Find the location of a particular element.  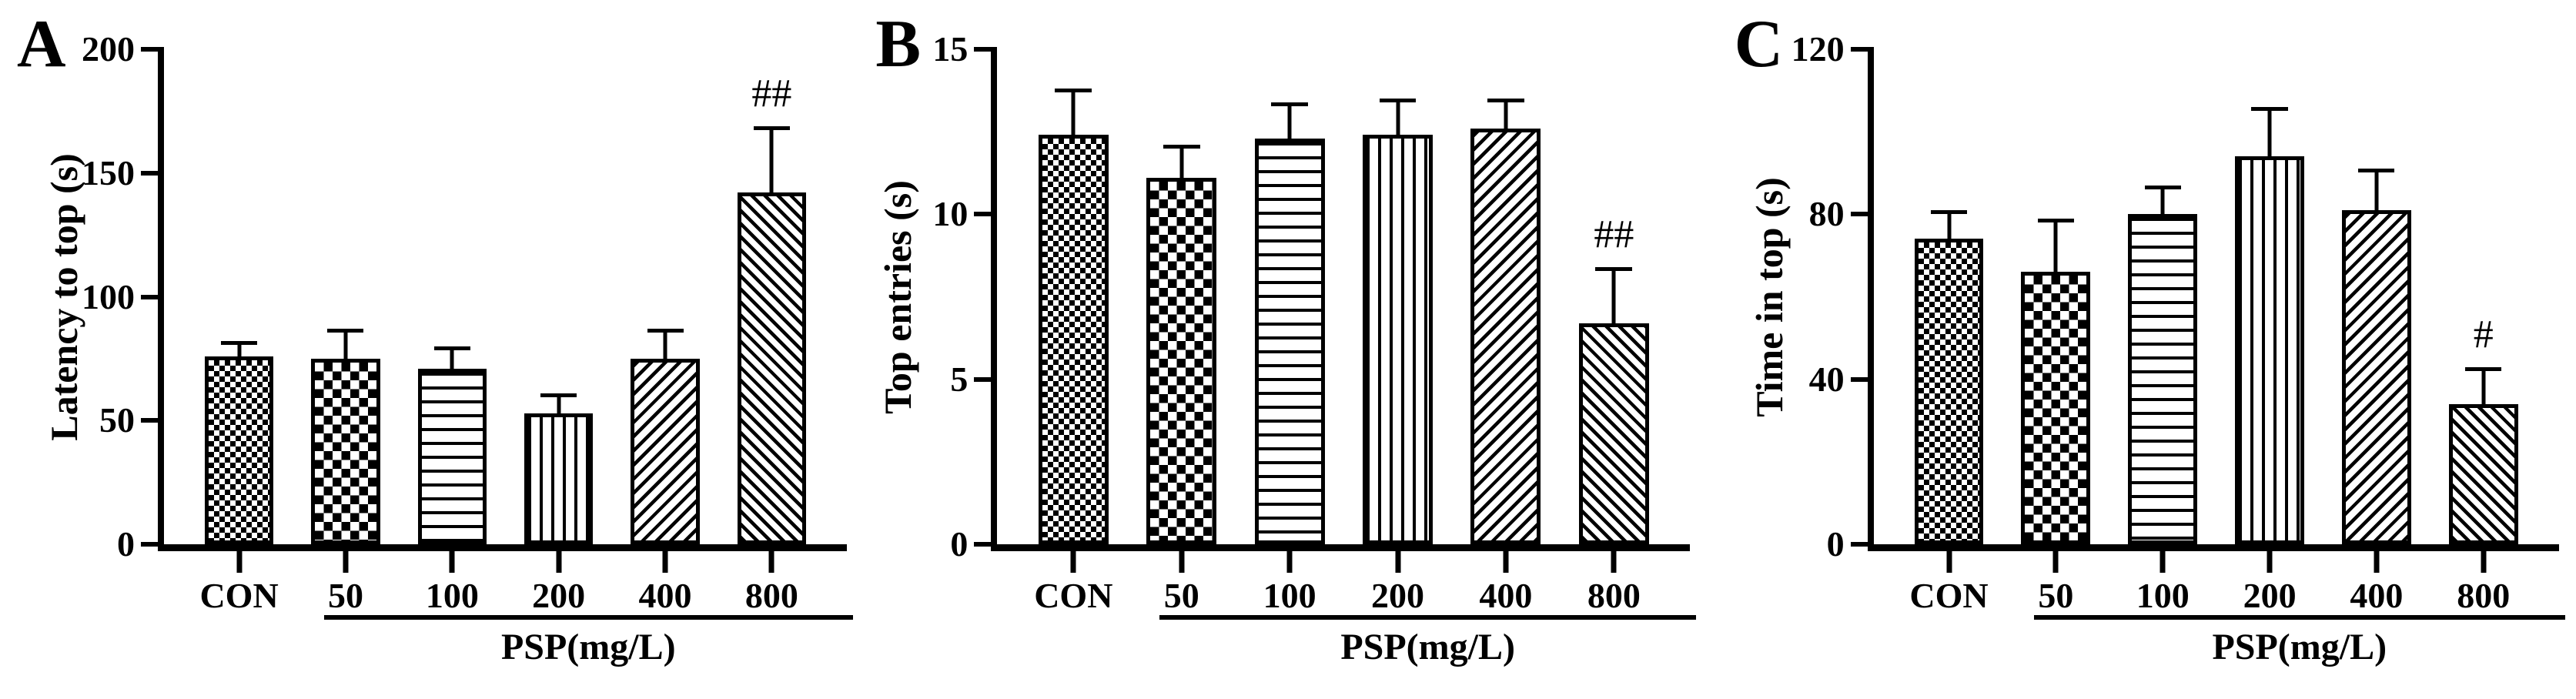

y-axis-tick-label: 200 is located at coordinates (109, 49).